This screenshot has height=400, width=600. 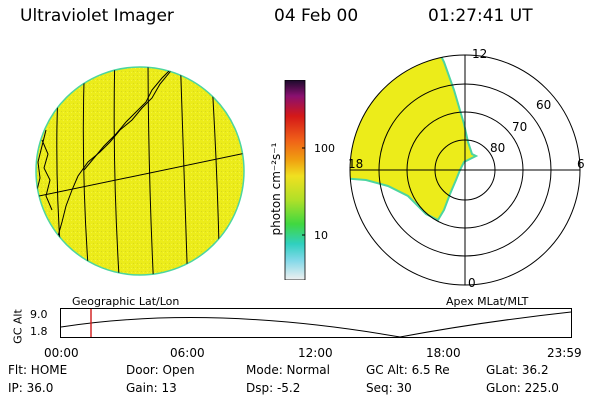 What do you see at coordinates (39, 331) in the screenshot?
I see `altitude-ytick-min: 1.8` at bounding box center [39, 331].